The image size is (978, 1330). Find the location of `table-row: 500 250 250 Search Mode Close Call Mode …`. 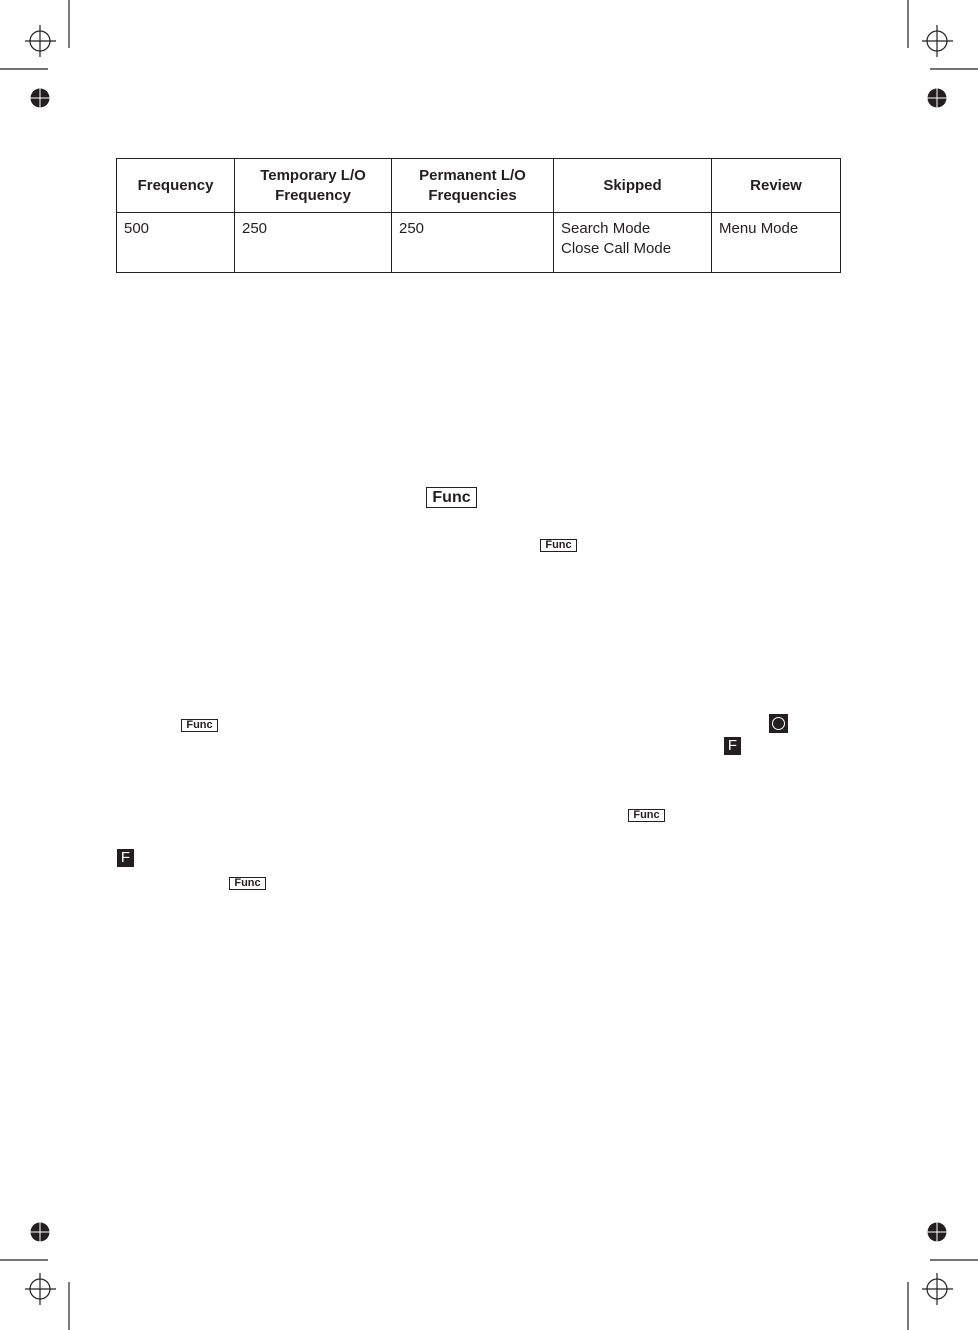

table-row: 500 250 250 Search Mode Close Call Mode … is located at coordinates (478, 242).